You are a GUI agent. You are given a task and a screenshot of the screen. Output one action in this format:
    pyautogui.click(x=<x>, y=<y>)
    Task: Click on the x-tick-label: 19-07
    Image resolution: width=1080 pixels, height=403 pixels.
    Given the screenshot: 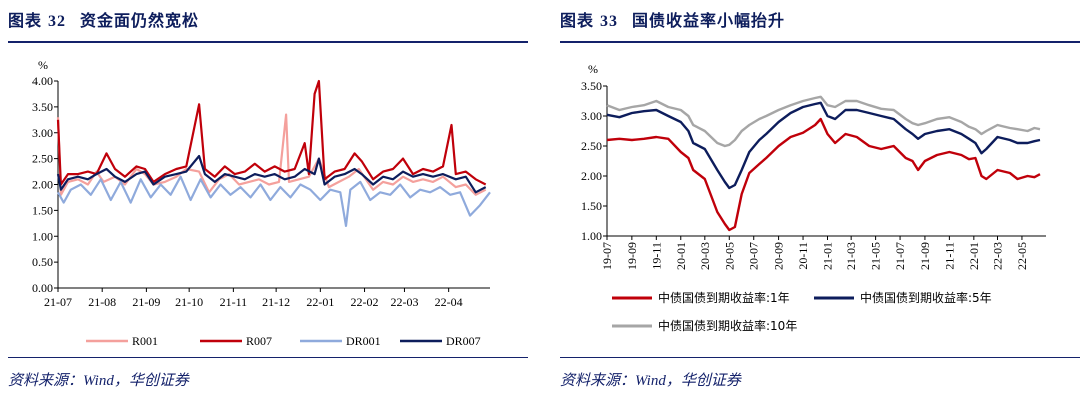 What is the action you would take?
    pyautogui.click(x=607, y=256)
    